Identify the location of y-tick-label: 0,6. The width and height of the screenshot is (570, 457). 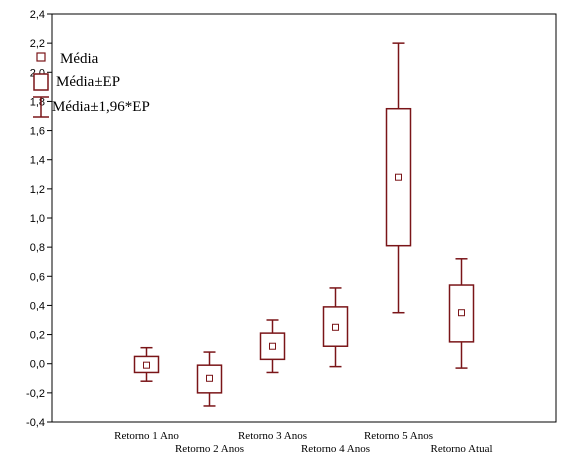
(37, 277).